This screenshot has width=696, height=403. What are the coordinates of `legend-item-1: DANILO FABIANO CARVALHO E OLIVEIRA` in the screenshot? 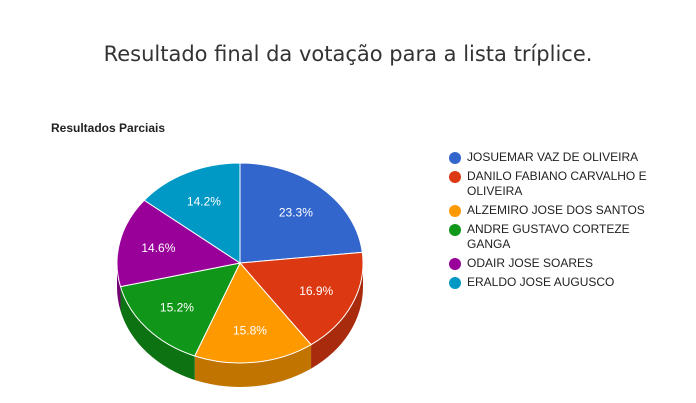 It's located at (569, 184).